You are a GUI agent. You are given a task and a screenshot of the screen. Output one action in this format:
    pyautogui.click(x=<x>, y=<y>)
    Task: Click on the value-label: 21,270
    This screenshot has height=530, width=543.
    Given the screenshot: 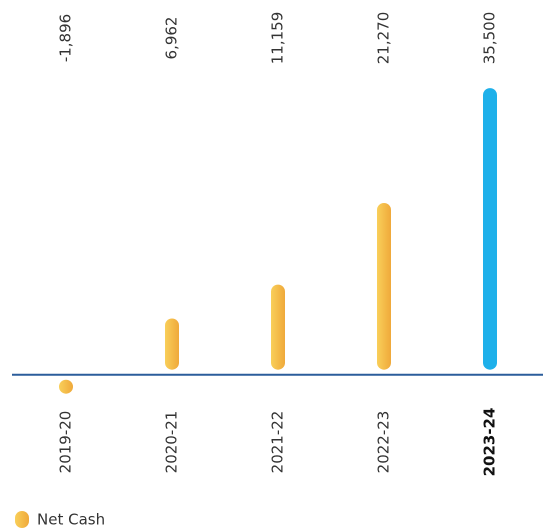 What is the action you would take?
    pyautogui.click(x=384, y=38)
    